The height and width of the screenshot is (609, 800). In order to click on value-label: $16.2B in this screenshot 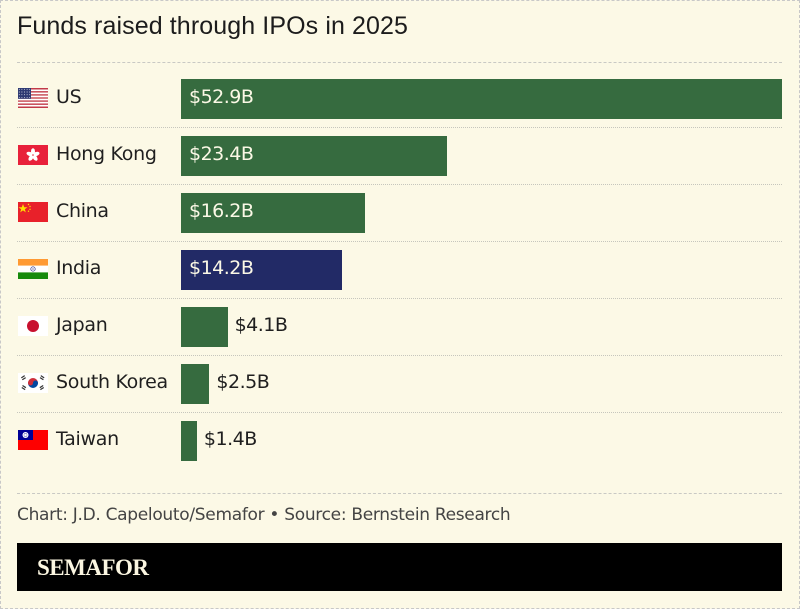, I will do `click(221, 211)`.